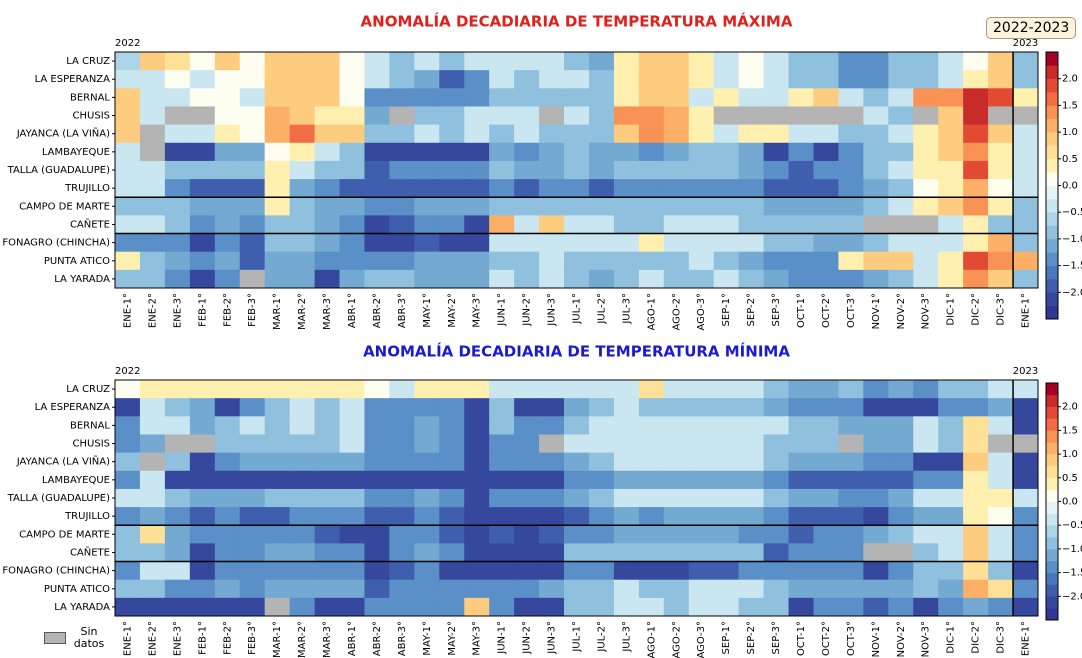 This screenshot has height=658, width=1082. What do you see at coordinates (90, 97) in the screenshot?
I see `row-label: BERNAL` at bounding box center [90, 97].